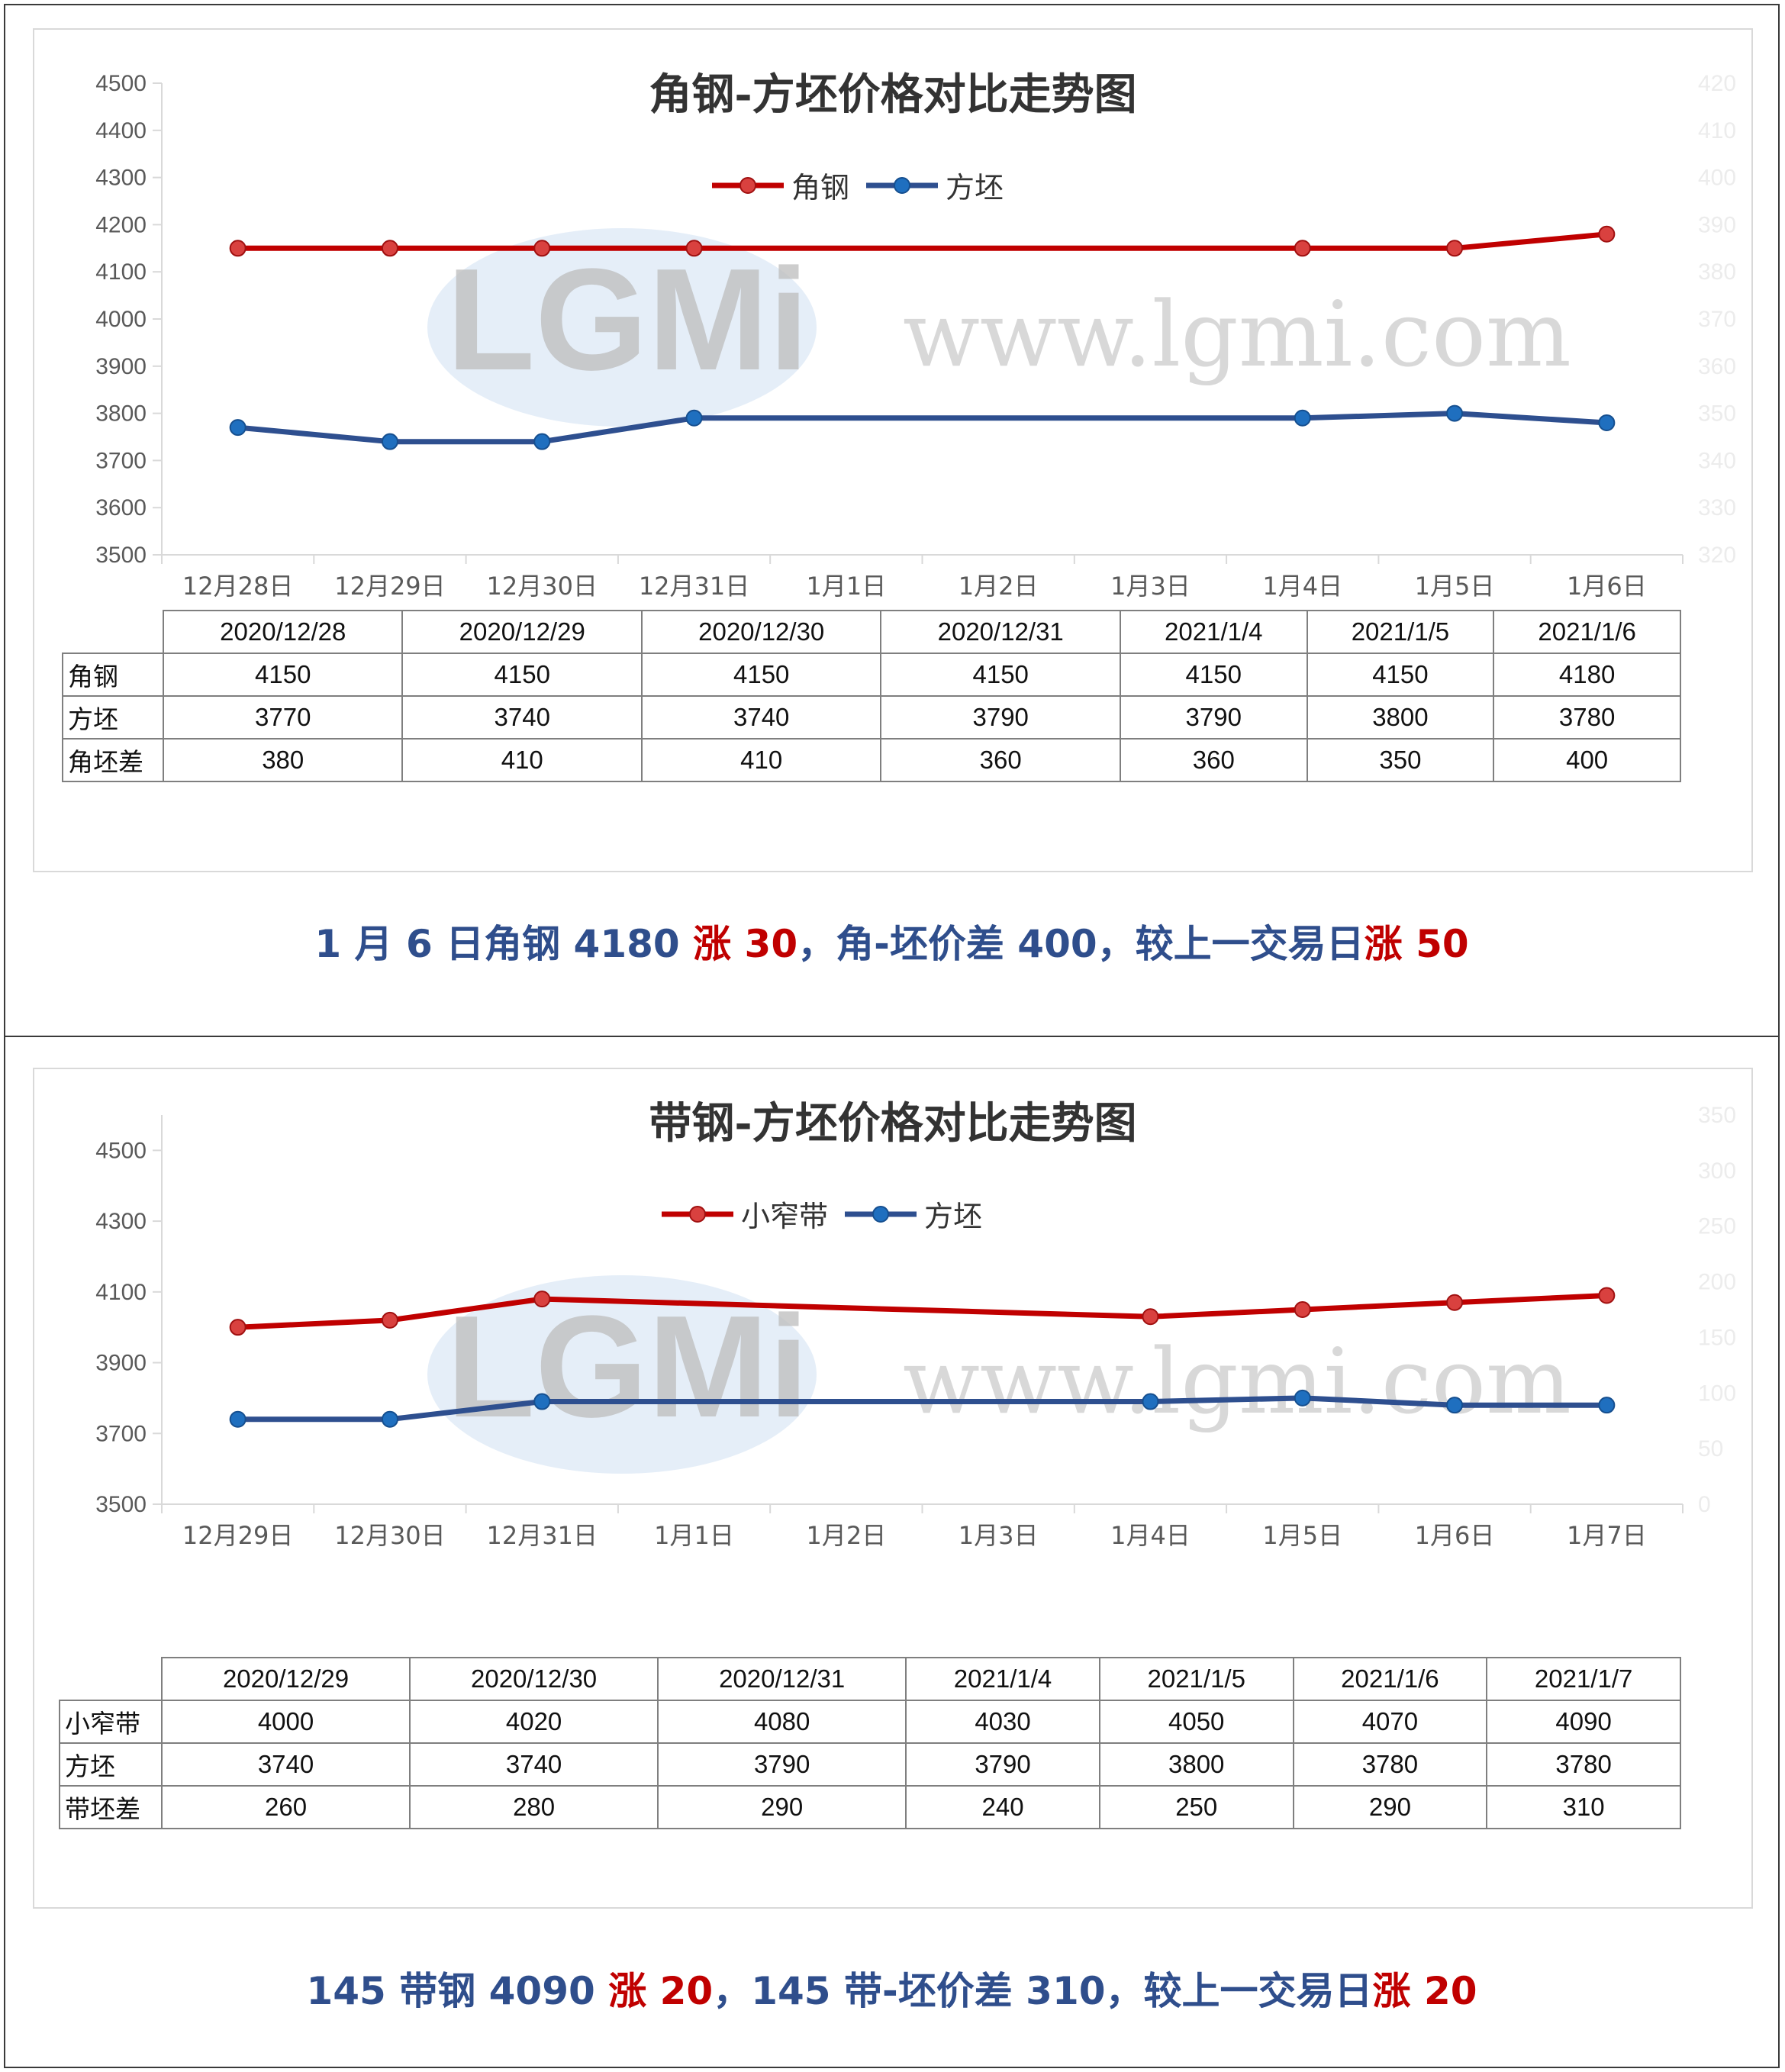 The height and width of the screenshot is (2072, 1785). Describe the element at coordinates (1455, 586) in the screenshot. I see `x-tick-label: 1月5日` at that location.